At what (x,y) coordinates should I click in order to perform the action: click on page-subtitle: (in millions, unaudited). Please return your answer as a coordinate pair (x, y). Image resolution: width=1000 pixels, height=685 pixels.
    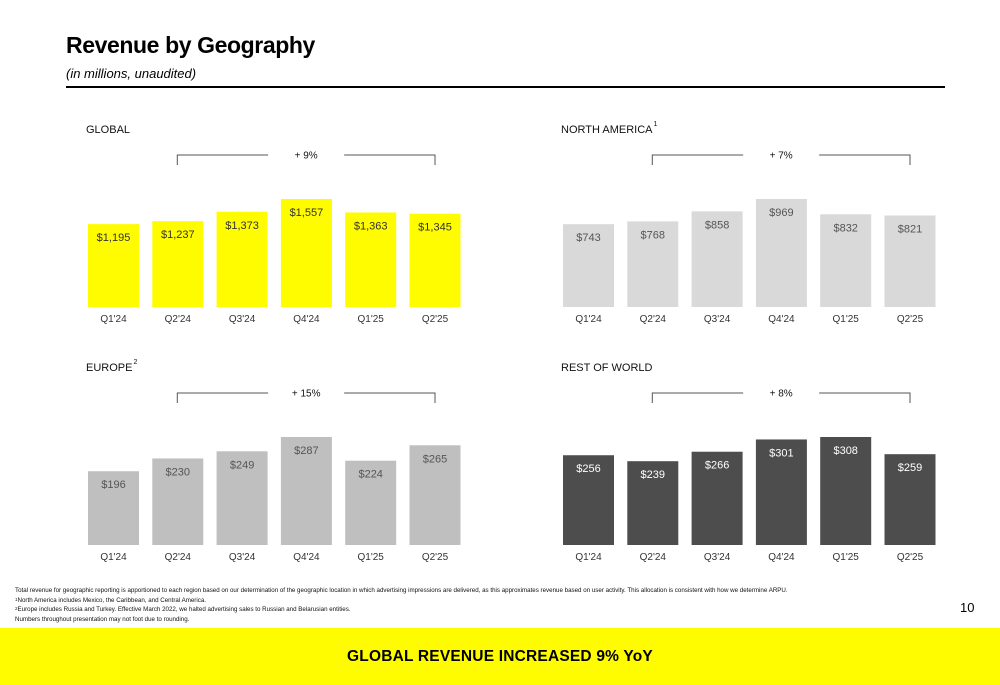
    Looking at the image, I should click on (131, 73).